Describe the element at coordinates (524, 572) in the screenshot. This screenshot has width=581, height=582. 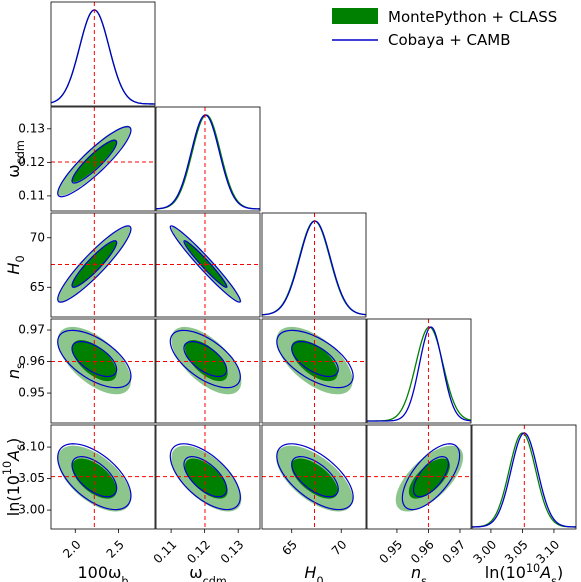
I see `x-axis-label-As: ln(1010As)` at that location.